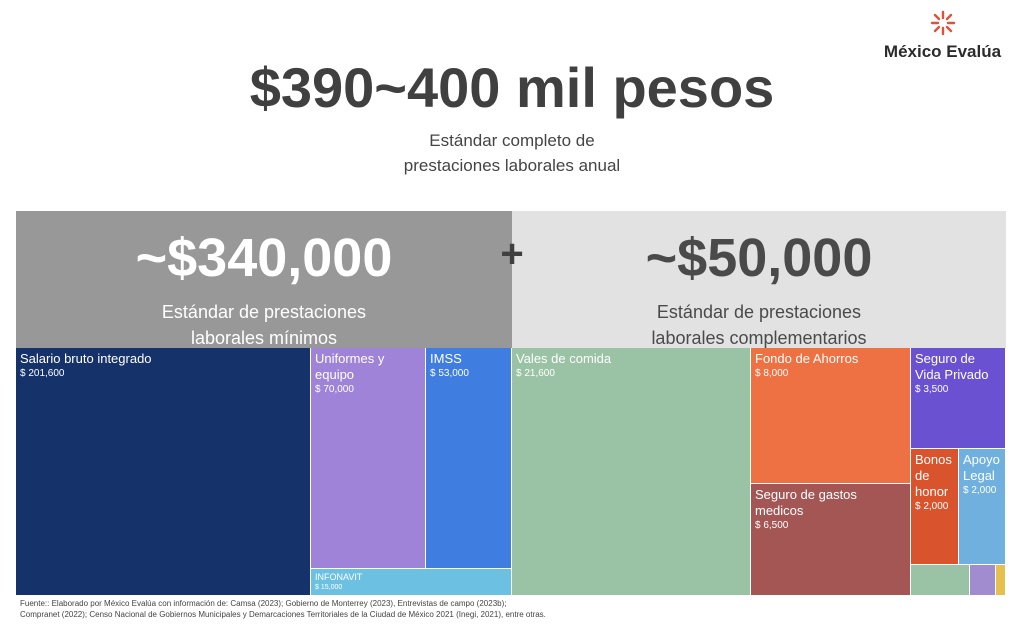 The height and width of the screenshot is (630, 1024). I want to click on minimum-benefits-label-line-2: laborales mínimos, so click(264, 338).